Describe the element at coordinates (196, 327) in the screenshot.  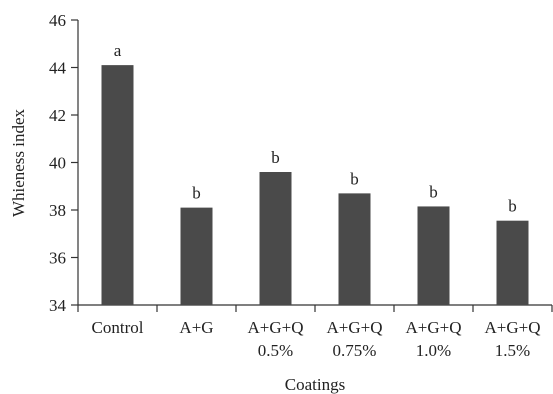
I see `category-label: A+G` at that location.